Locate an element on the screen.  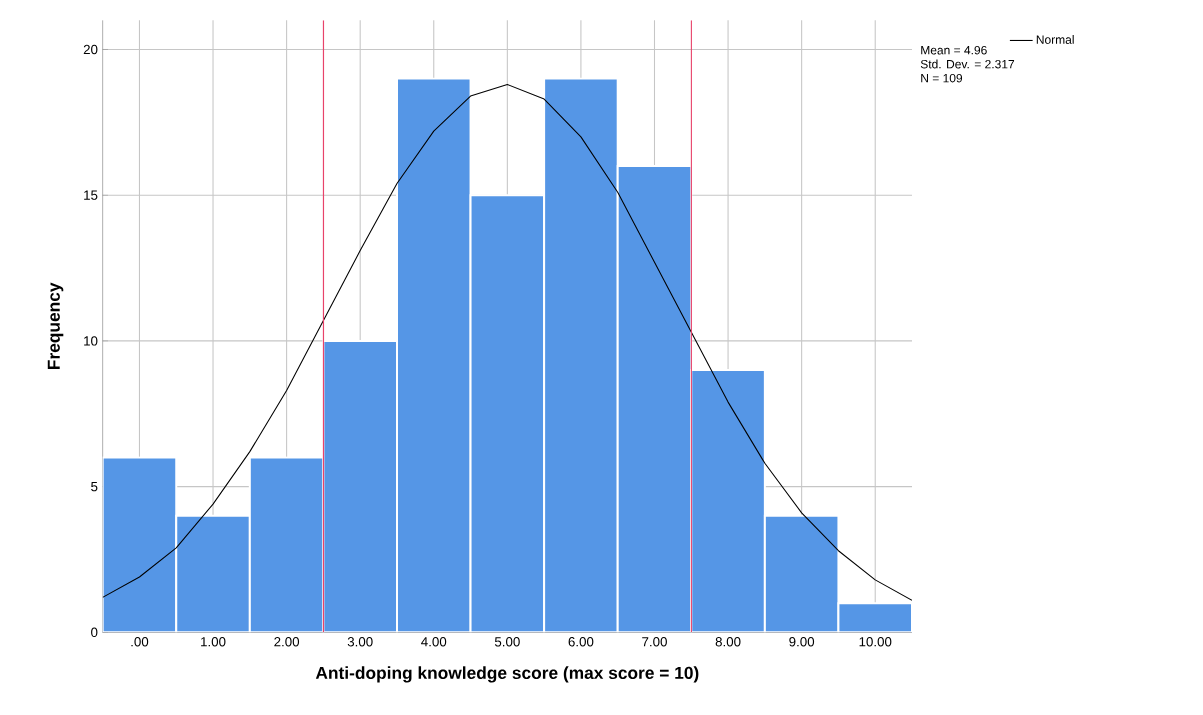
y-axis-title: Frequency is located at coordinates (55, 326).